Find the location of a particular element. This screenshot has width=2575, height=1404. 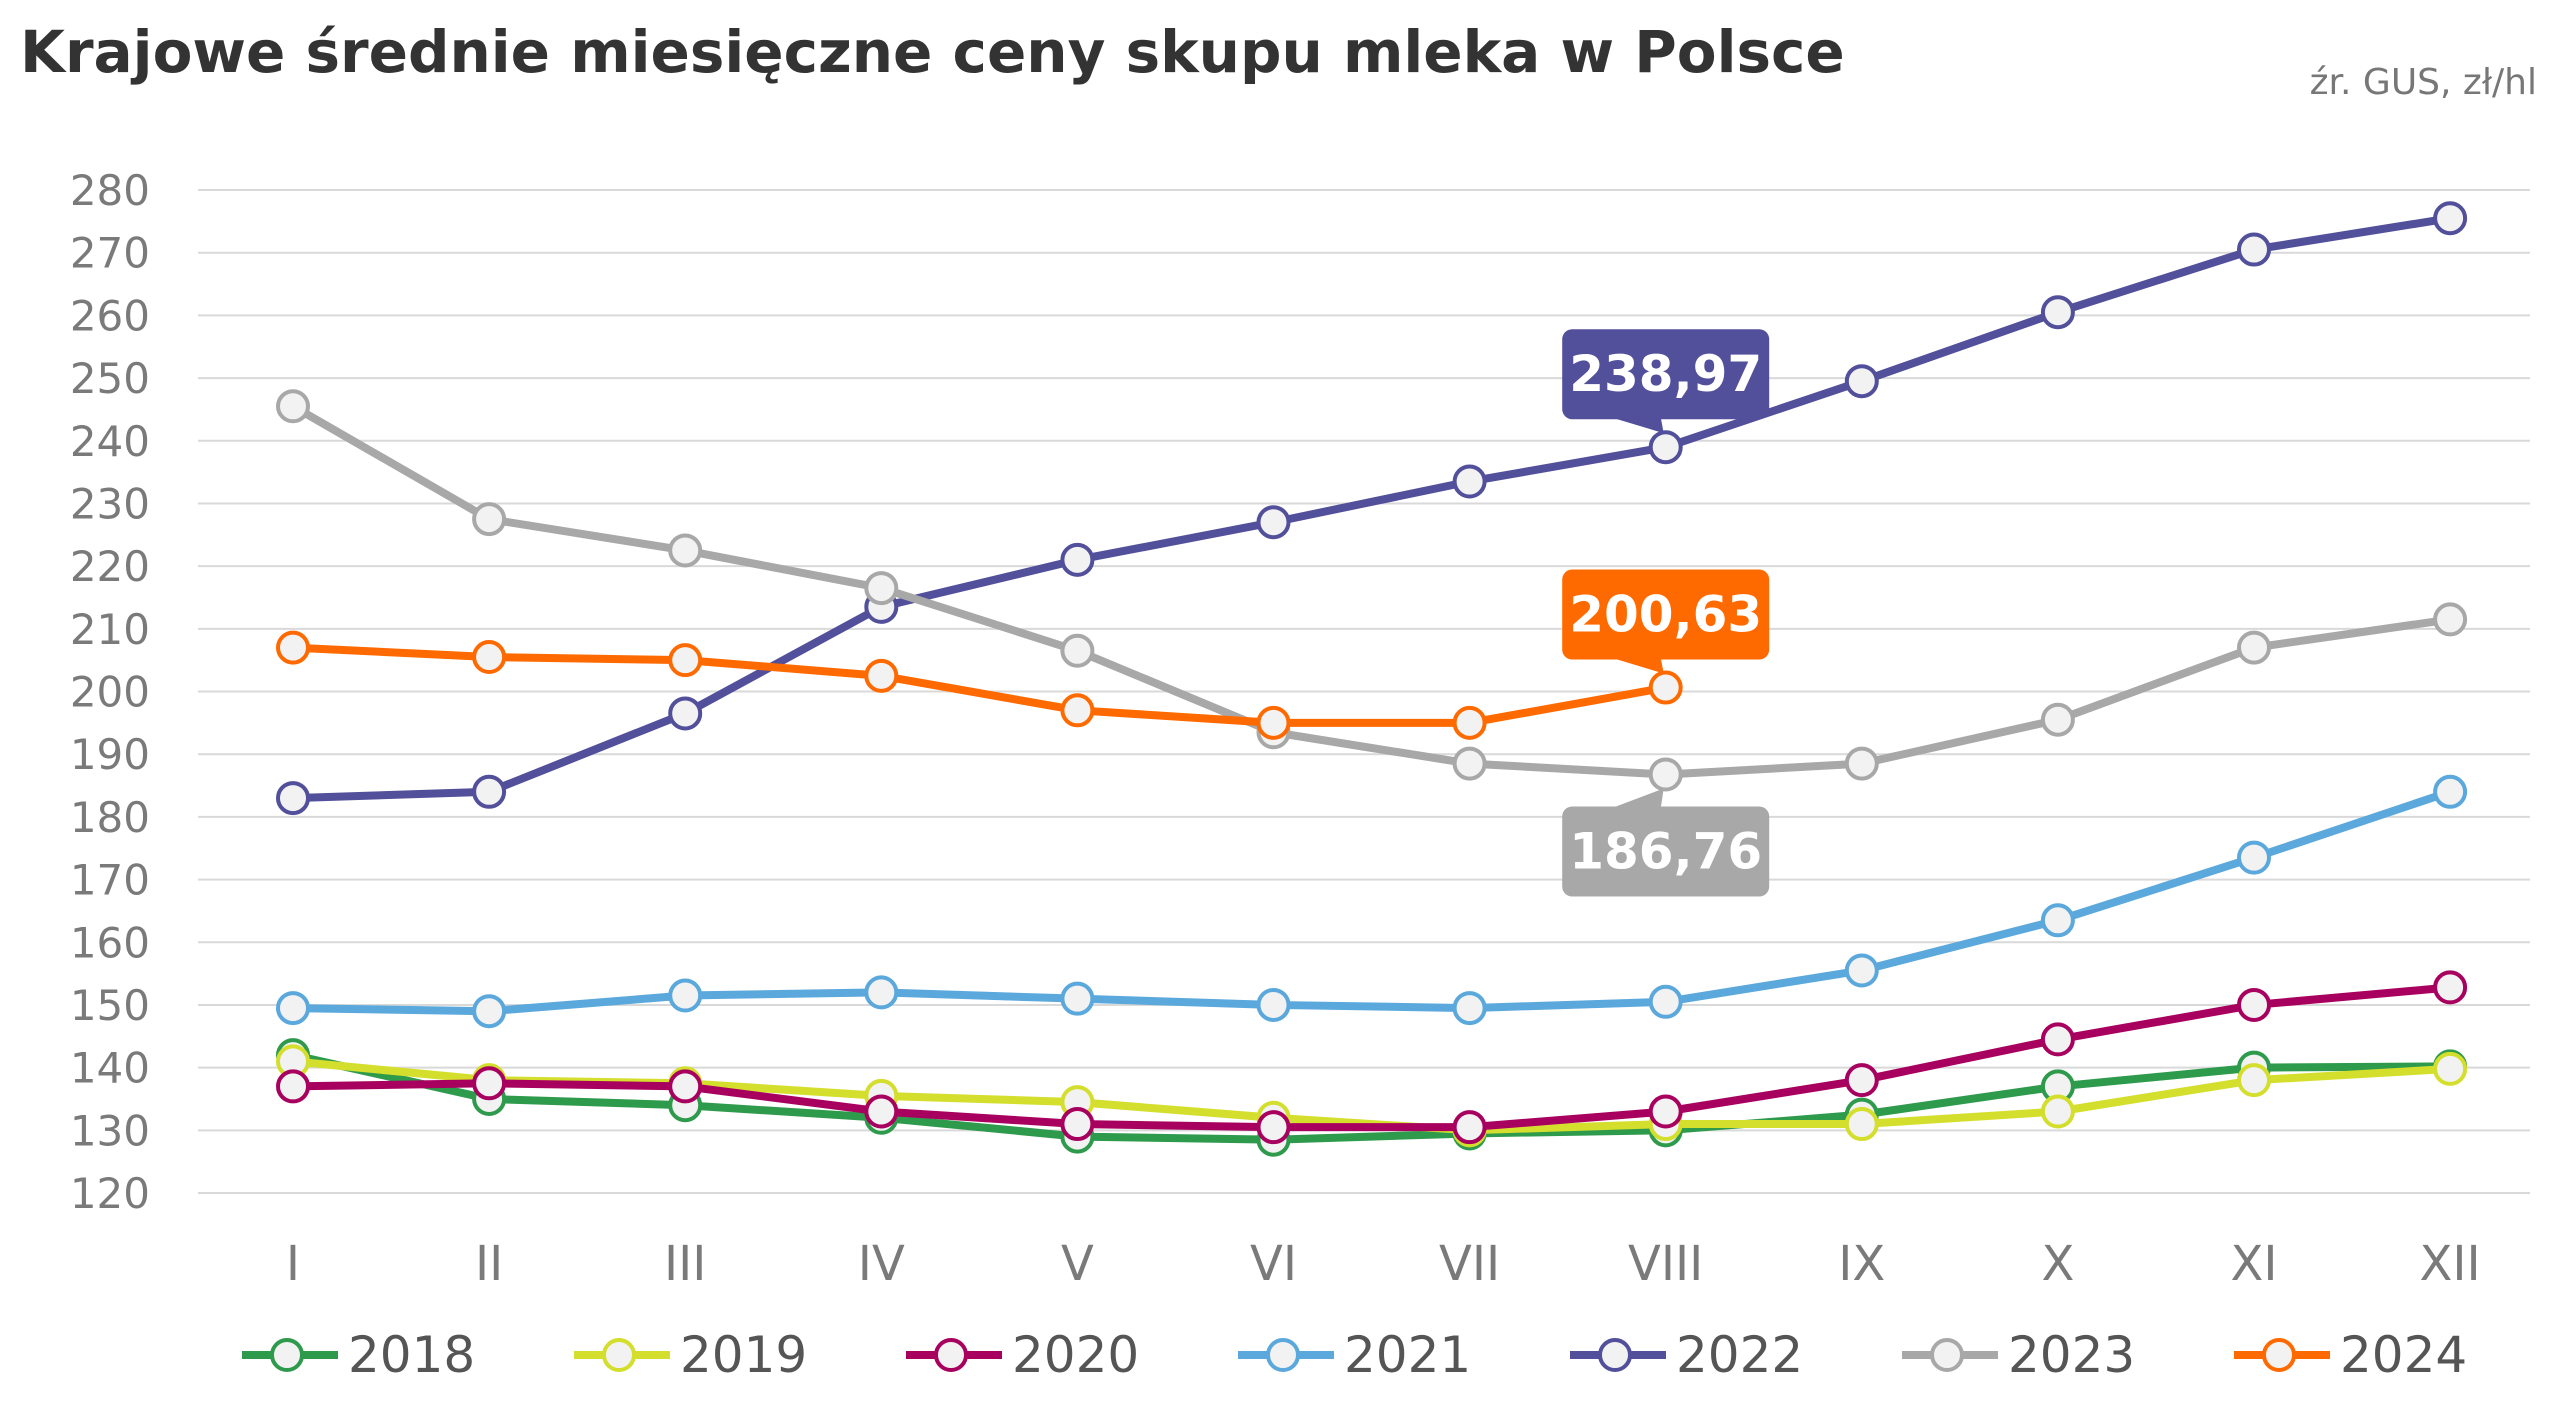

series-line-2019 is located at coordinates (1372, 1096).